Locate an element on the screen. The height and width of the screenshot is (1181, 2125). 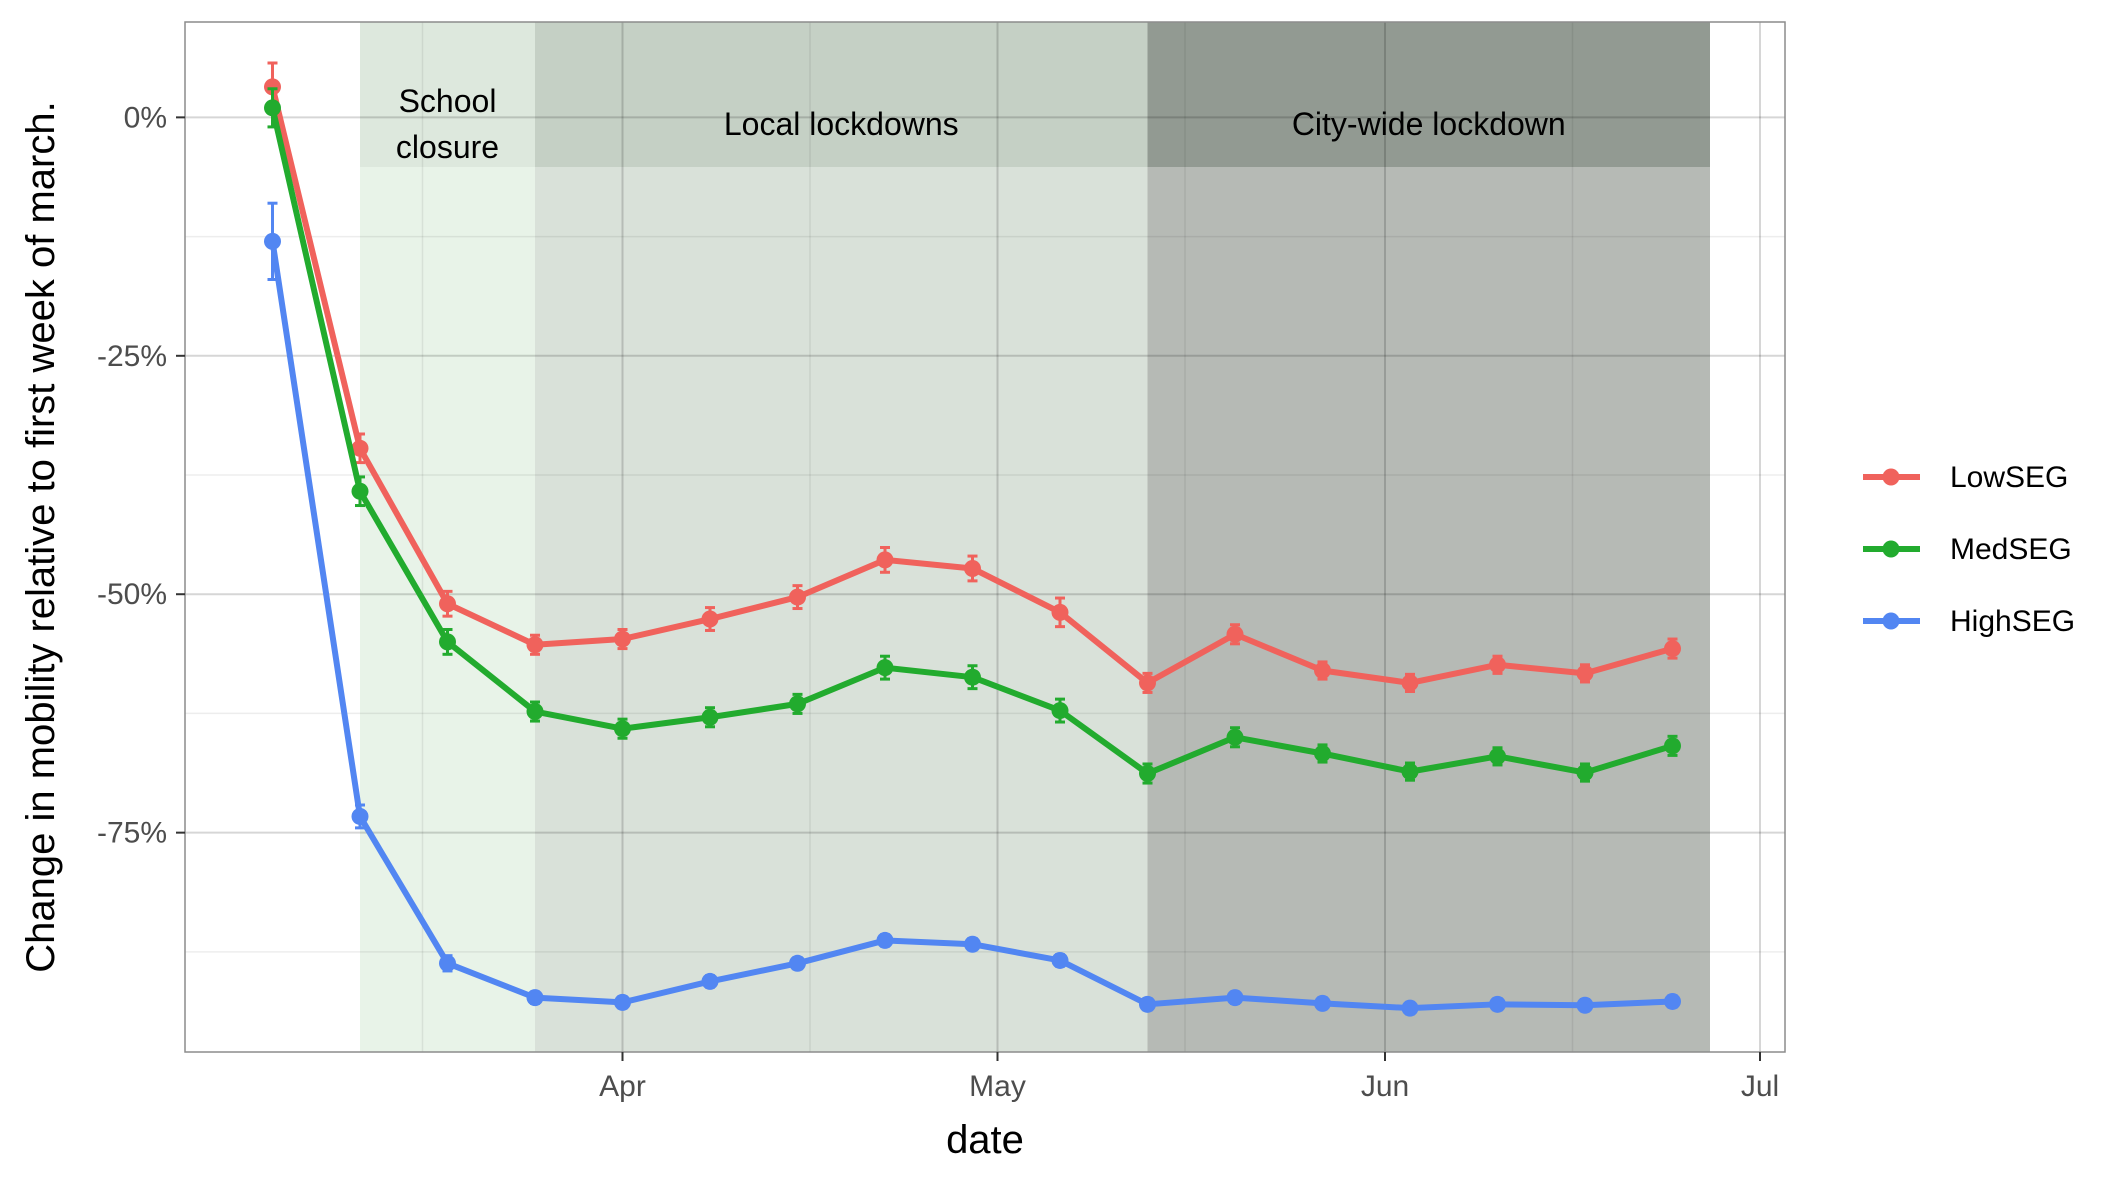
y-tick-label-2: -50% is located at coordinates (132, 594).